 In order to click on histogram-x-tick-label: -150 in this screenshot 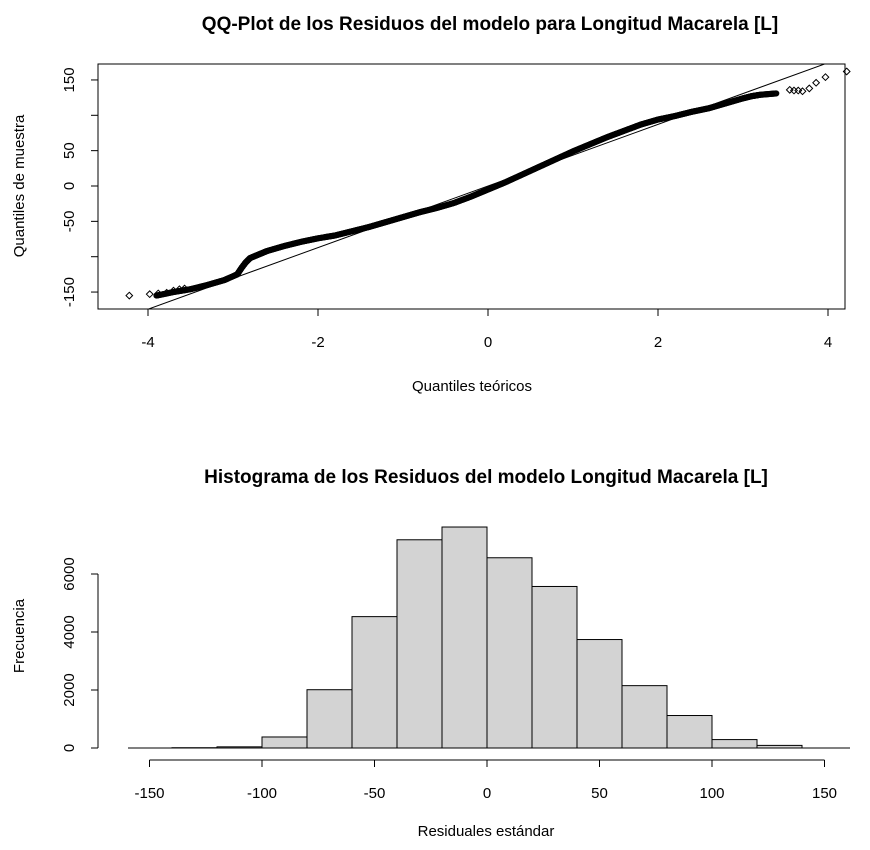, I will do `click(149, 793)`.